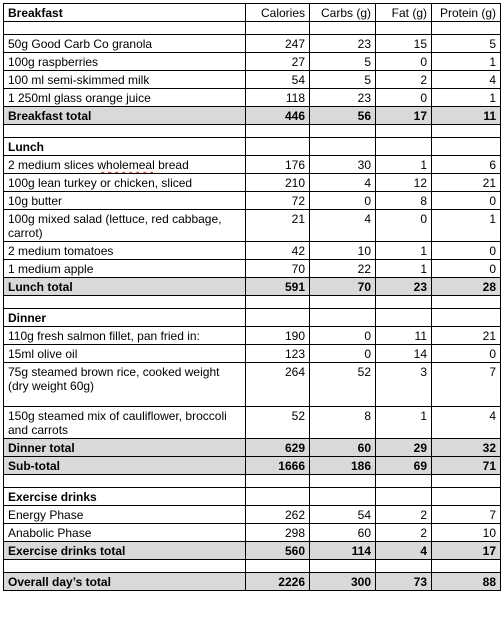  What do you see at coordinates (403, 465) in the screenshot?
I see `total-fat: 69` at bounding box center [403, 465].